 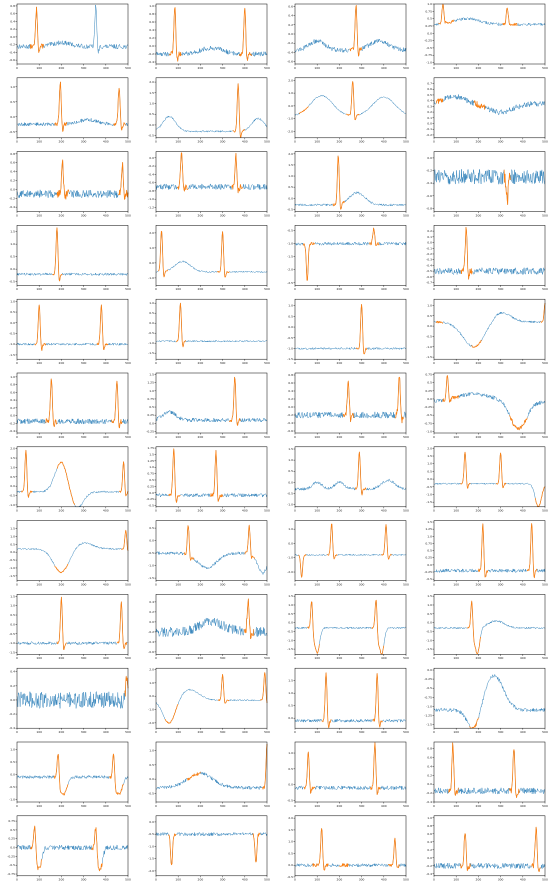 What do you see at coordinates (151, 723) in the screenshot?
I see `y-tick-label: -2.0` at bounding box center [151, 723].